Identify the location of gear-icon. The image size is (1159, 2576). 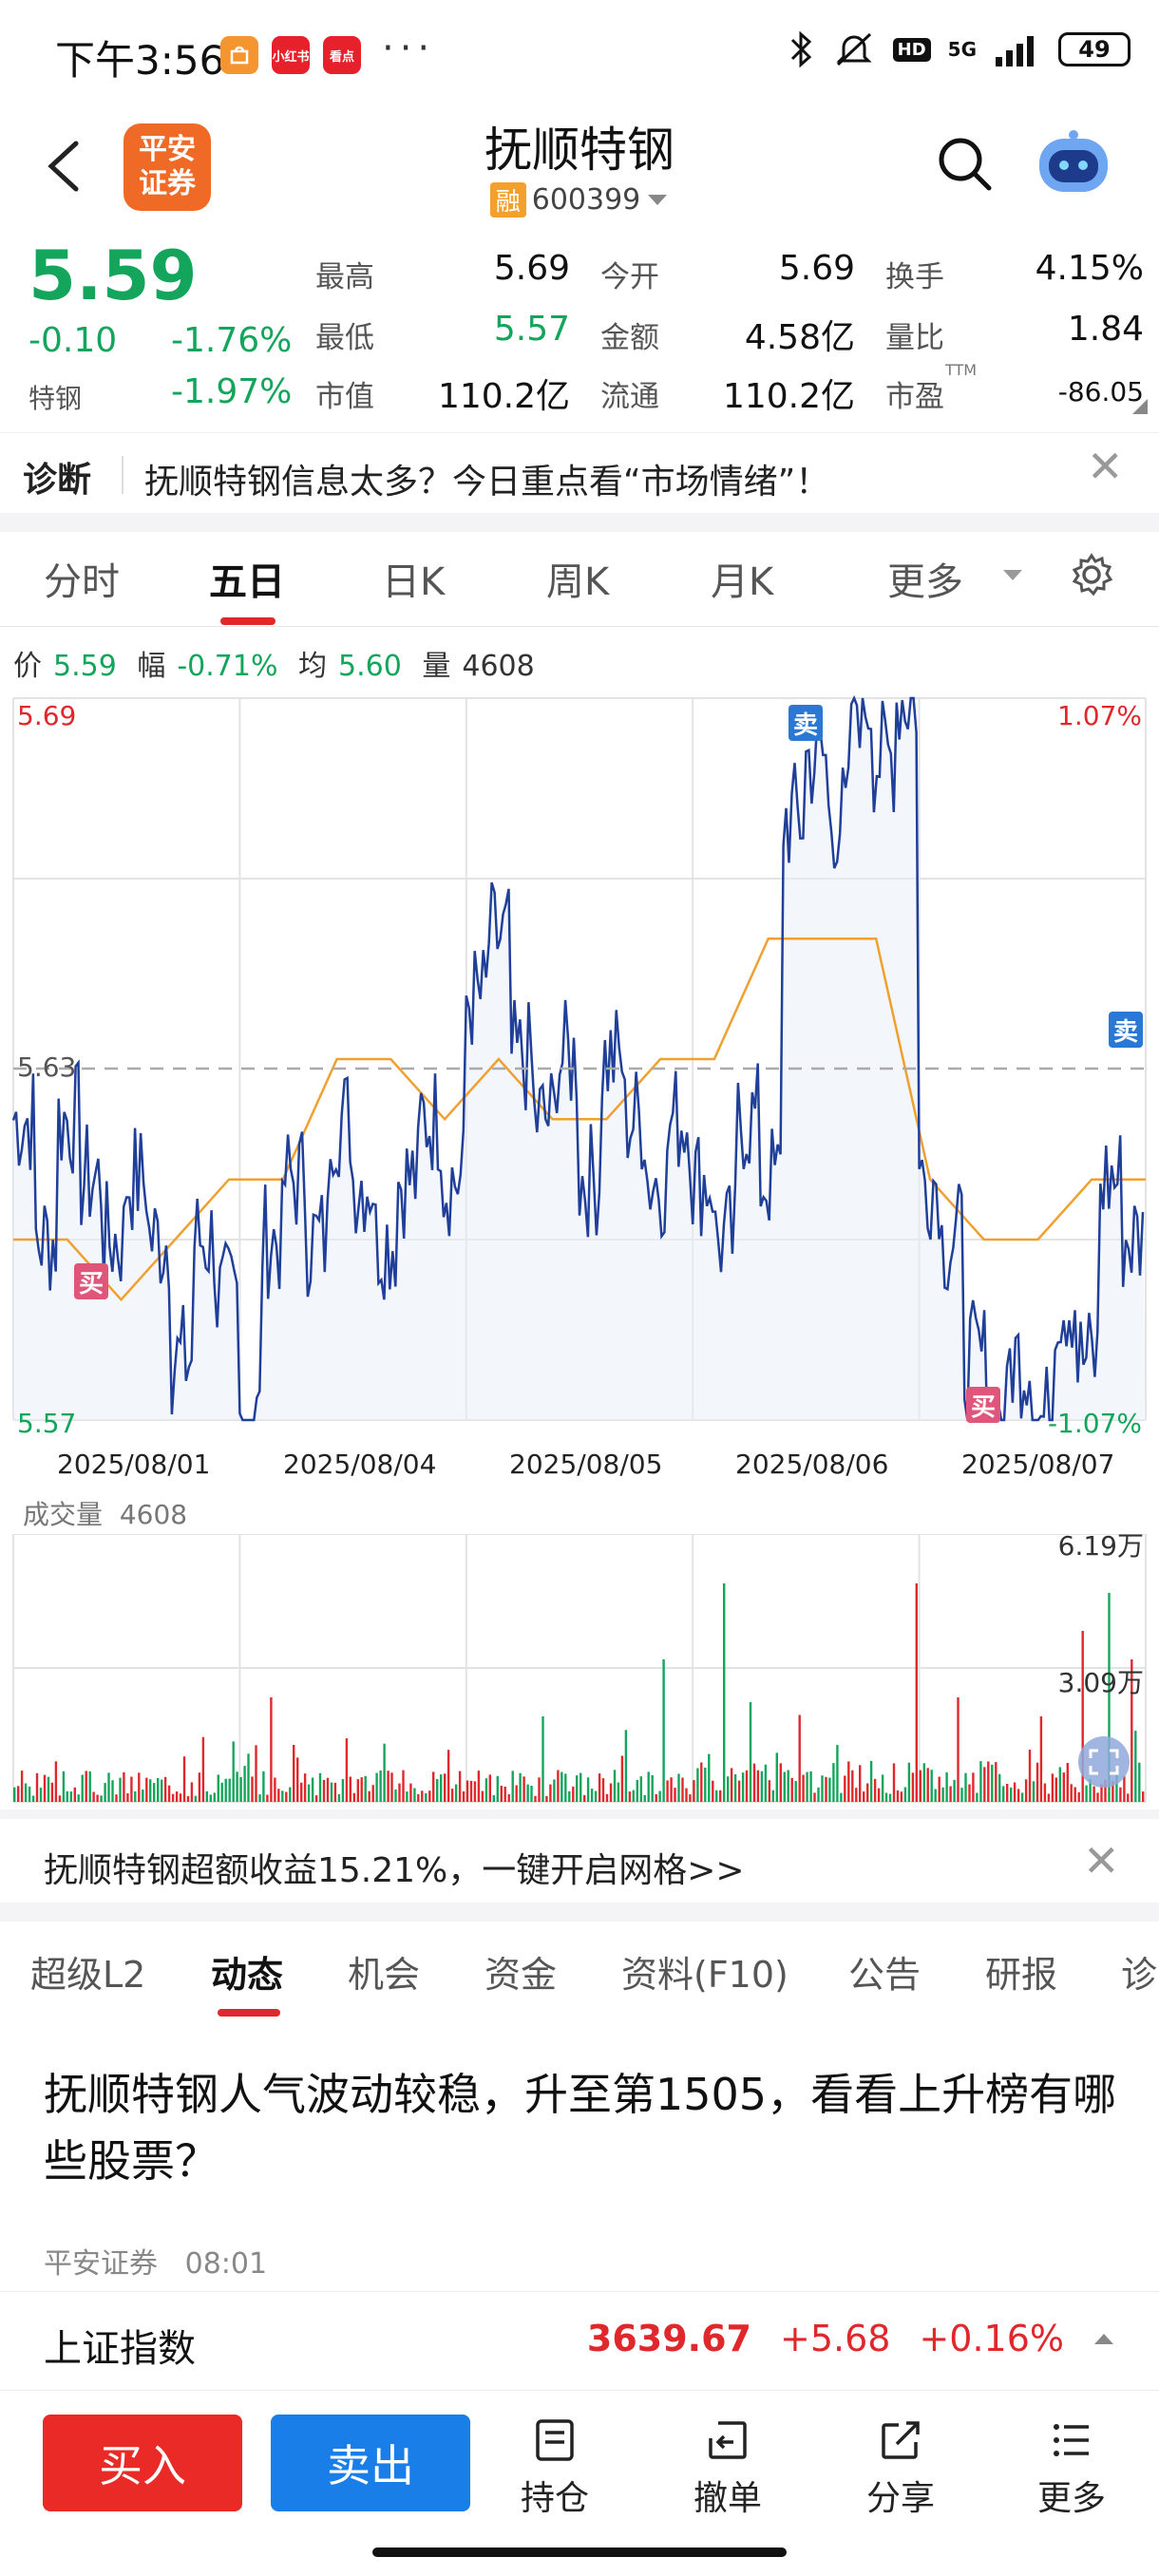
(1091, 575).